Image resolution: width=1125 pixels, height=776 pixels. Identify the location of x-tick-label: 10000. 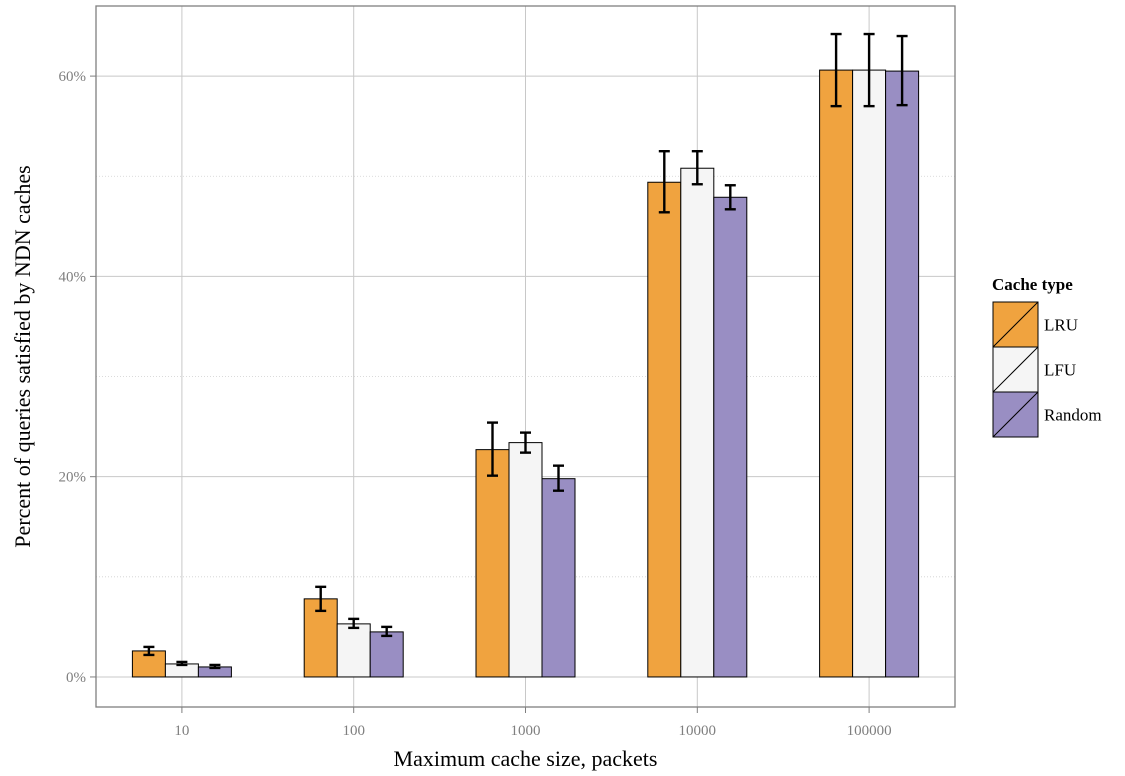
(698, 731).